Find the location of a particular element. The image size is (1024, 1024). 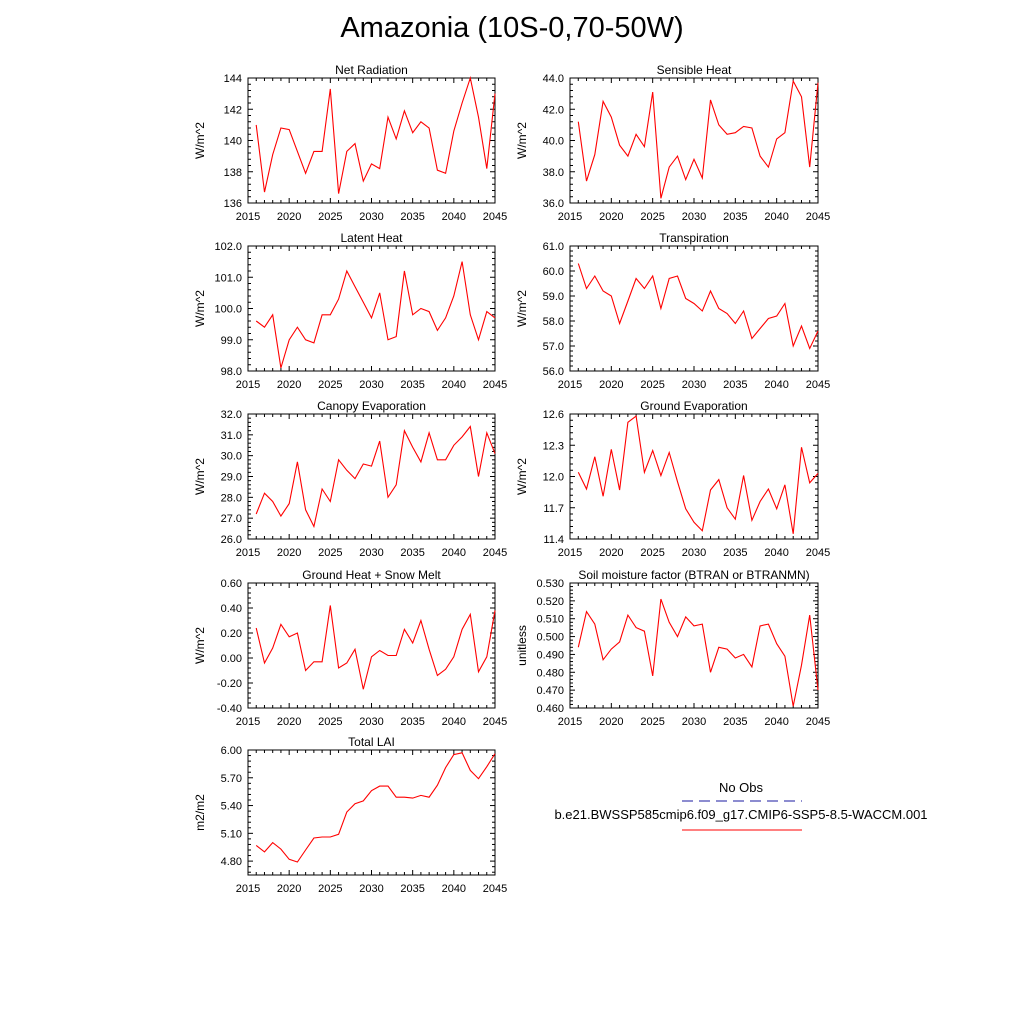

y-tick-label: 29.0 is located at coordinates (231, 478).